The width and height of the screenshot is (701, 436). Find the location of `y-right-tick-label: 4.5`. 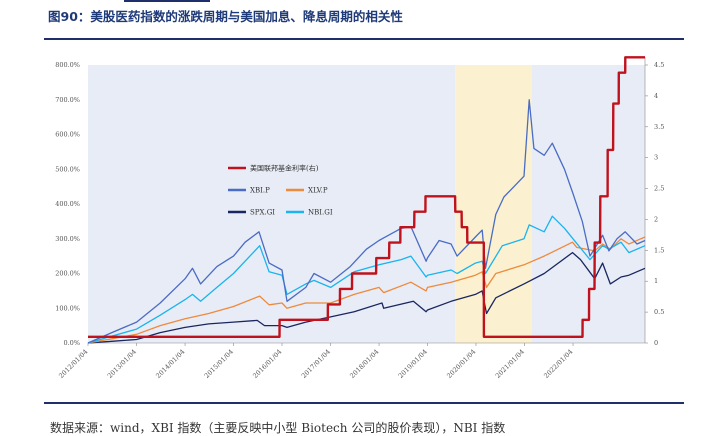

y-right-tick-label: 4.5 is located at coordinates (659, 65).